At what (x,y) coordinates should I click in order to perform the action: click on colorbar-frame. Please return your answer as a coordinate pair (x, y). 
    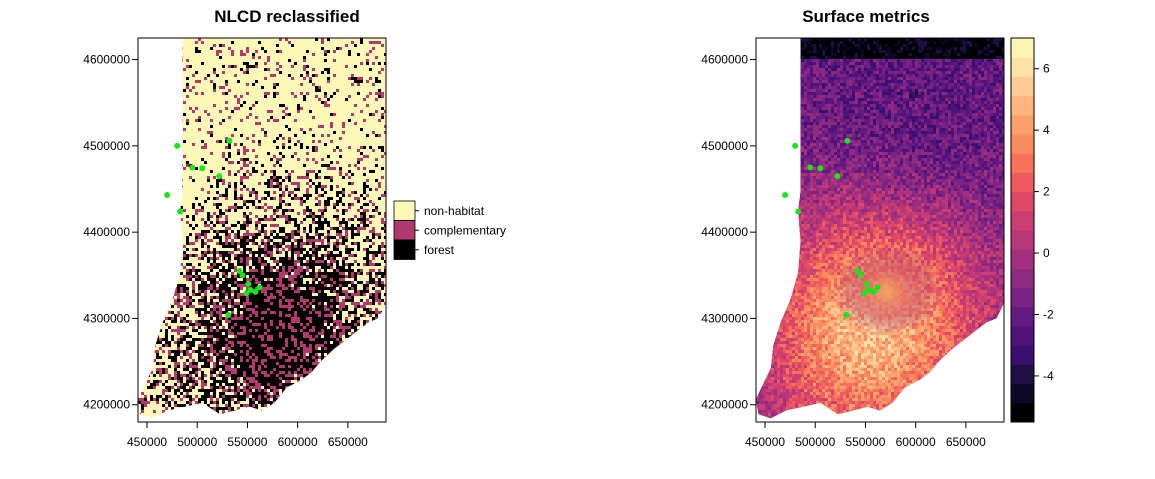
    Looking at the image, I should click on (1022, 230).